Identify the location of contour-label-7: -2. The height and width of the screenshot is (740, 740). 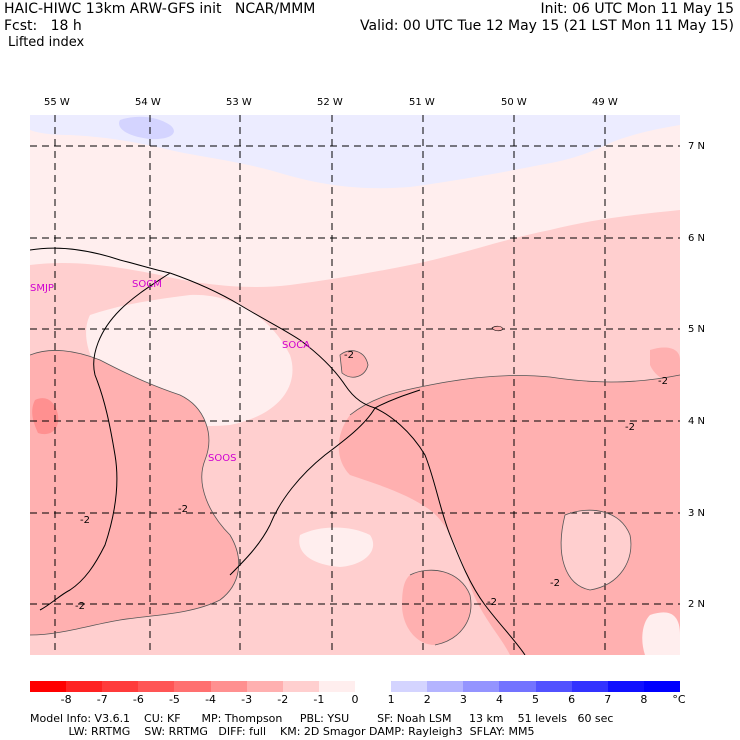
(492, 602).